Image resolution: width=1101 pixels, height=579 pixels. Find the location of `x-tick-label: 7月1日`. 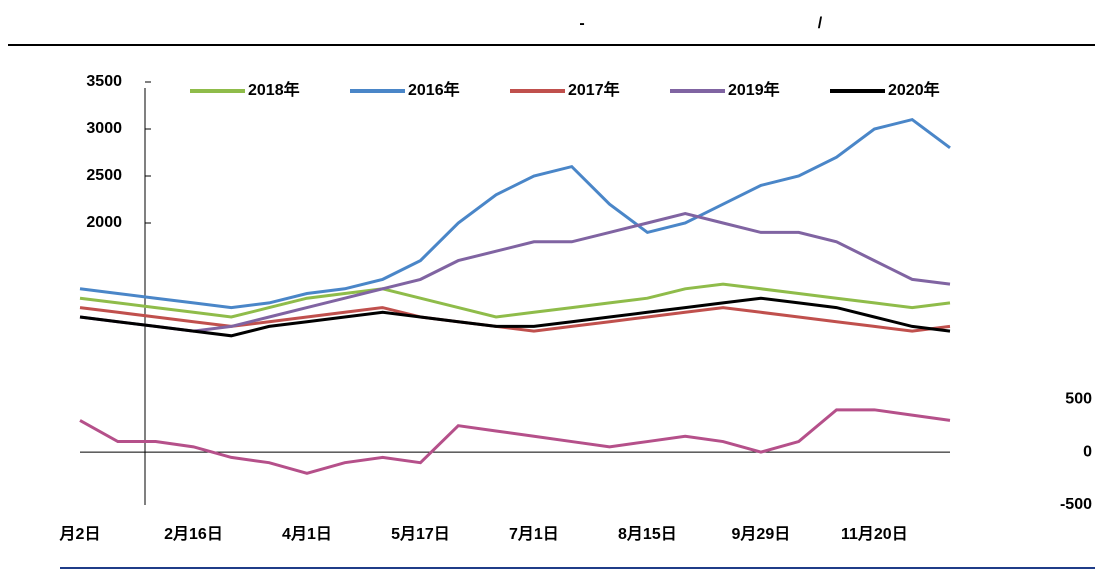

x-tick-label: 7月1日 is located at coordinates (534, 534).